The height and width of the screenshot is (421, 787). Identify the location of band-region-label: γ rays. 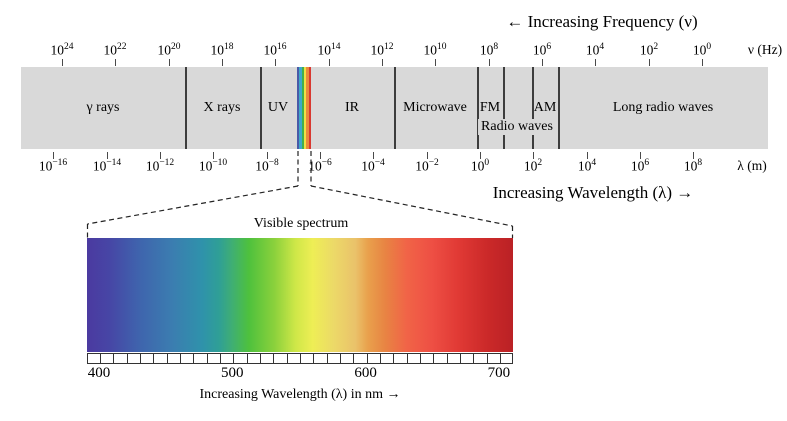
(103, 107).